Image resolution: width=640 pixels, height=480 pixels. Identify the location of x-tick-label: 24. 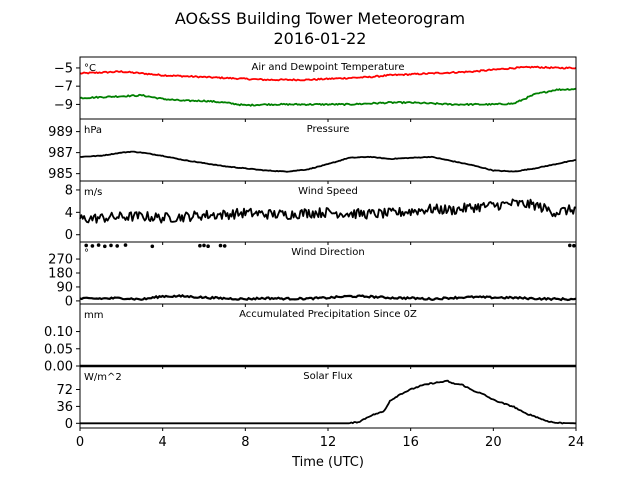
(576, 442).